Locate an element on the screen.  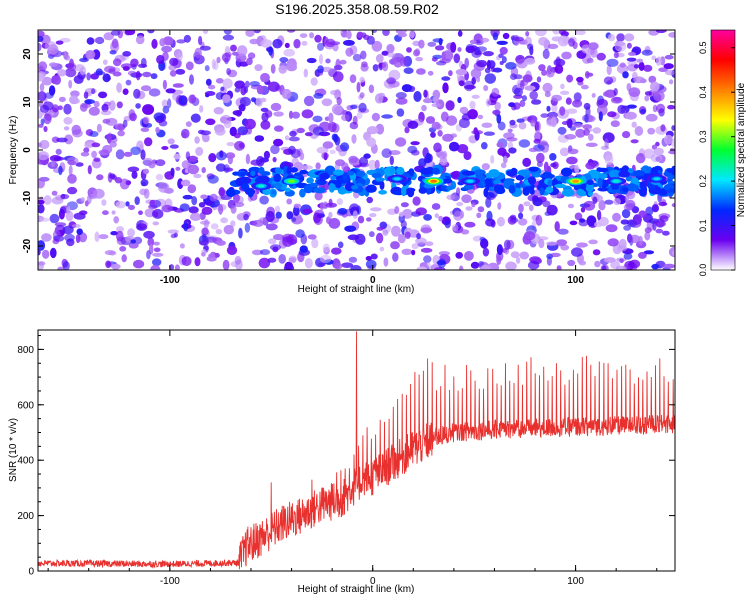
heatmap-x-tick-label: 100 is located at coordinates (575, 280).